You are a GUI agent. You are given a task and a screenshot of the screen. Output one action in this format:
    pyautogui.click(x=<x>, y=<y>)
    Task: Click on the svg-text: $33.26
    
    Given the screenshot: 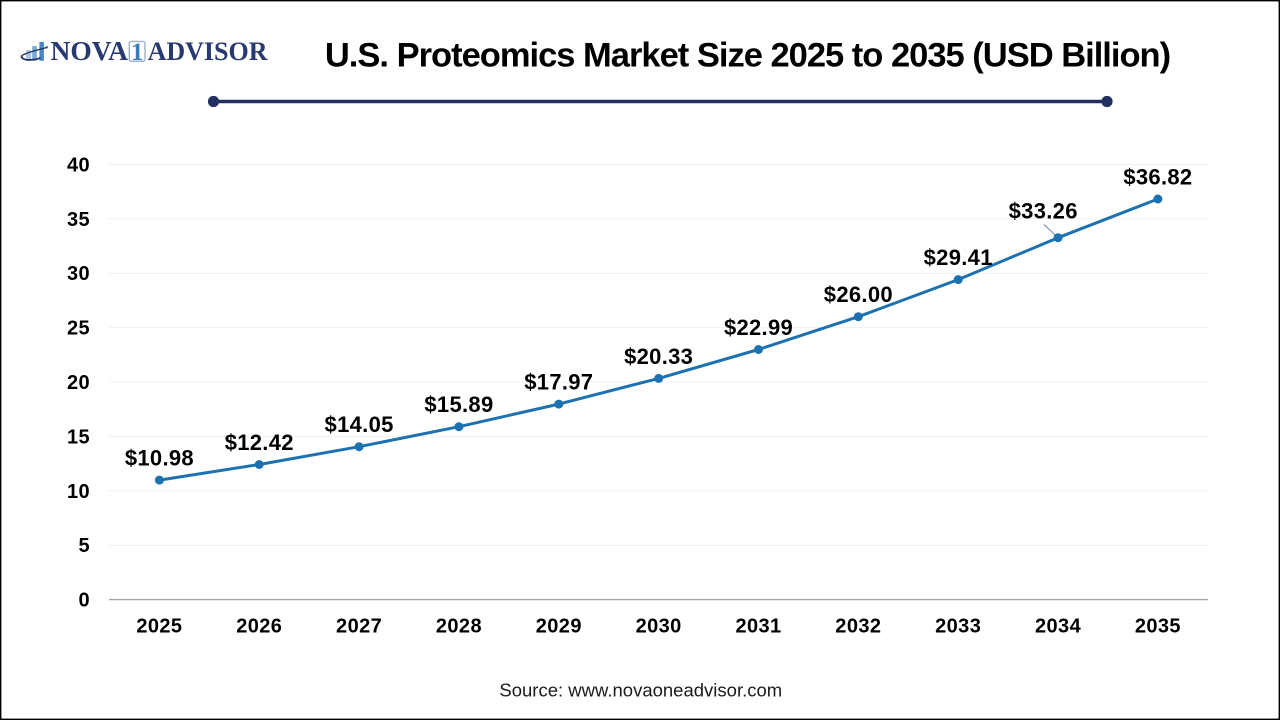 What is the action you would take?
    pyautogui.click(x=1043, y=211)
    